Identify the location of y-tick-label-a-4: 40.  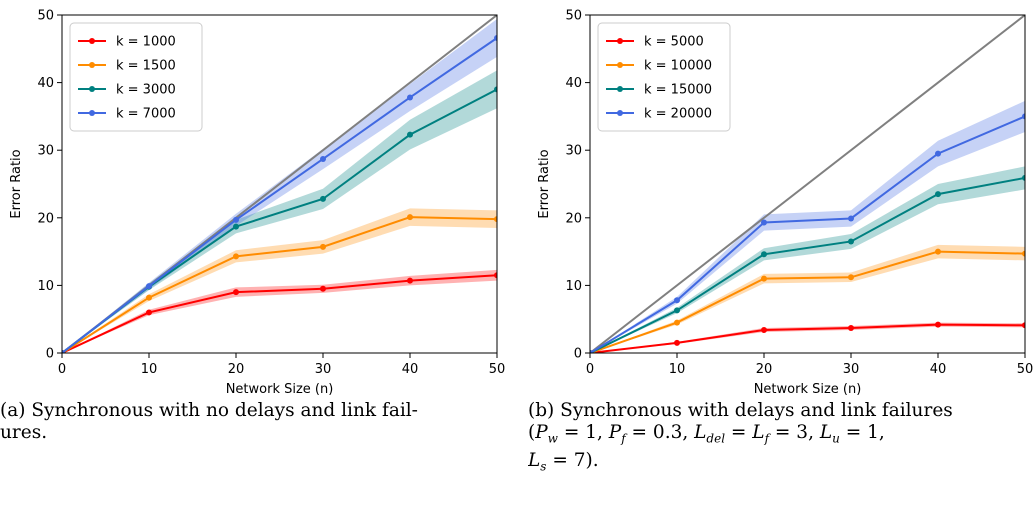
(45, 83).